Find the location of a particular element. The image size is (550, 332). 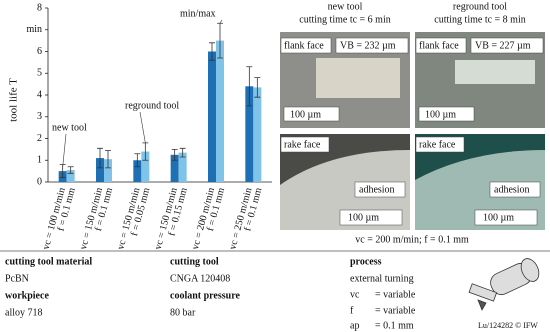

param-name: f is located at coordinates (352, 310).